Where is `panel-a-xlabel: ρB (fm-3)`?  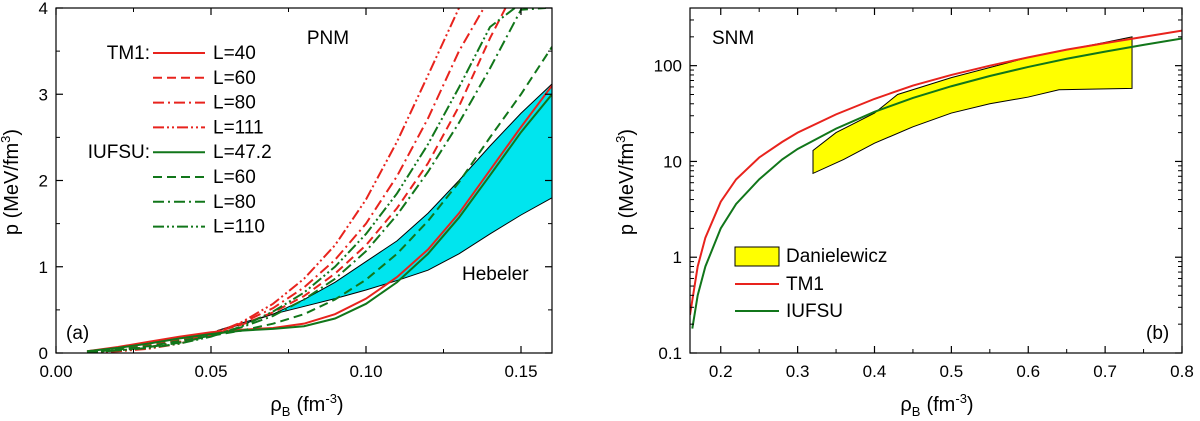 panel-a-xlabel: ρB (fm-3) is located at coordinates (306, 405).